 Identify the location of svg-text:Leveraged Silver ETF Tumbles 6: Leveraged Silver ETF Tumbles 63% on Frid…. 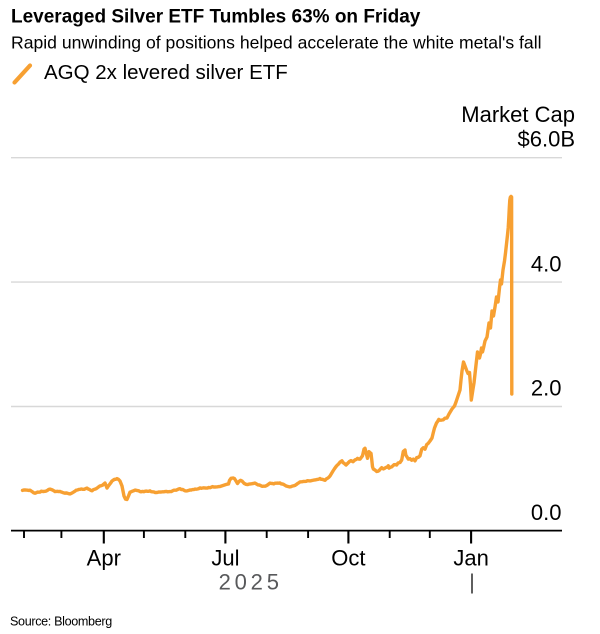
(216, 16).